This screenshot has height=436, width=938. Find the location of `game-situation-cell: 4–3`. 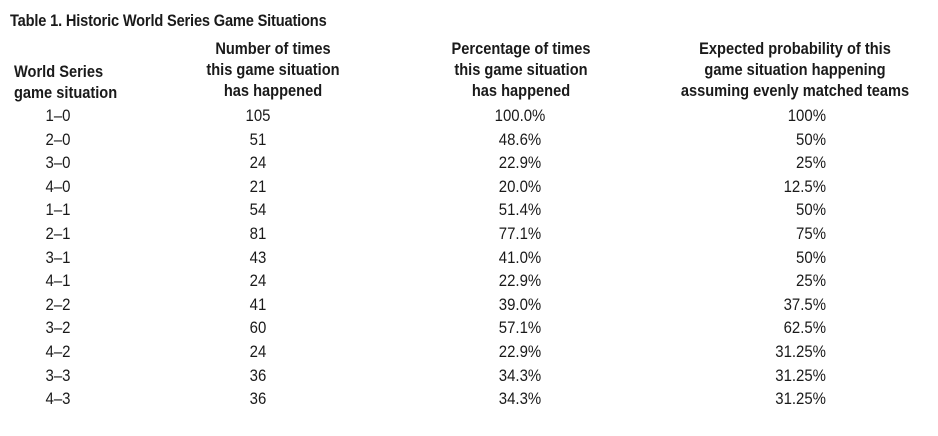

game-situation-cell: 4–3 is located at coordinates (58, 399).